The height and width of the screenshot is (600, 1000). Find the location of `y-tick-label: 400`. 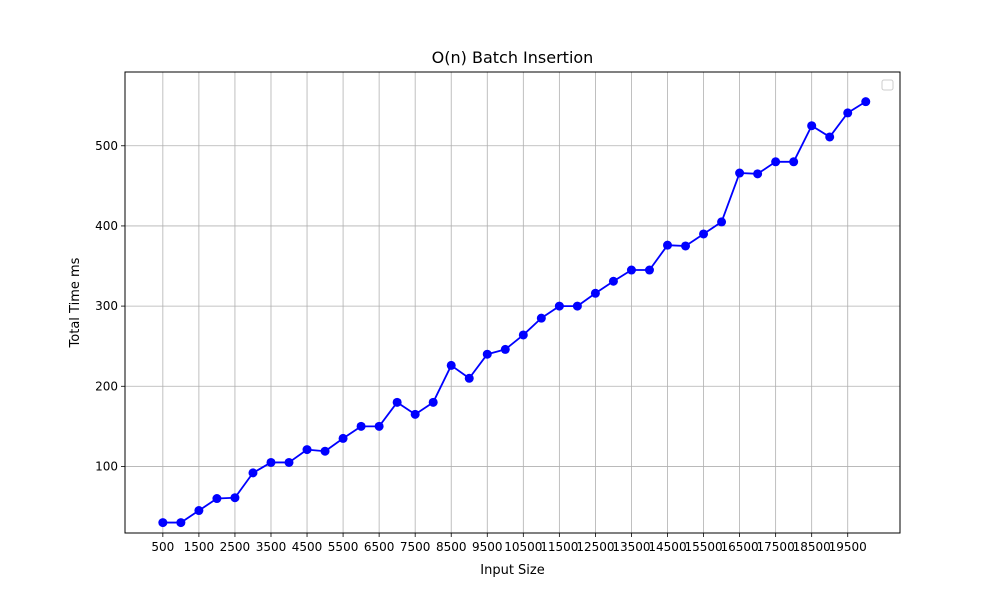

y-tick-label: 400 is located at coordinates (106, 226).